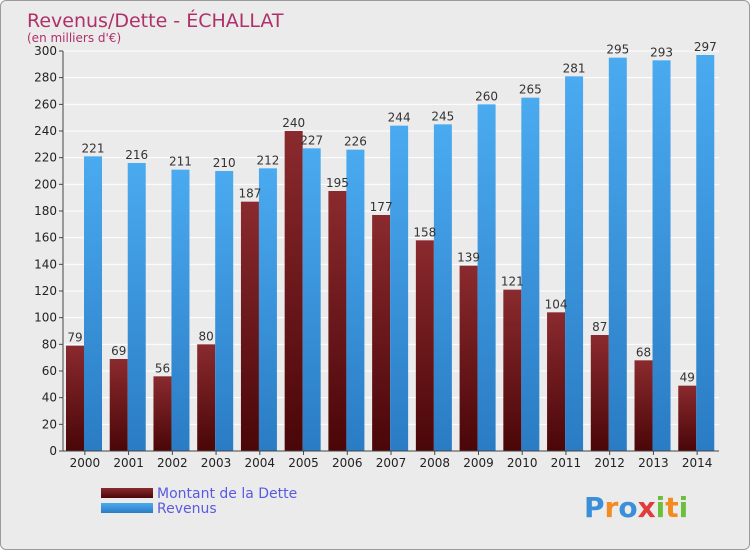 This screenshot has height=550, width=750. Describe the element at coordinates (643, 352) in the screenshot. I see `value-label-debt: 68` at that location.